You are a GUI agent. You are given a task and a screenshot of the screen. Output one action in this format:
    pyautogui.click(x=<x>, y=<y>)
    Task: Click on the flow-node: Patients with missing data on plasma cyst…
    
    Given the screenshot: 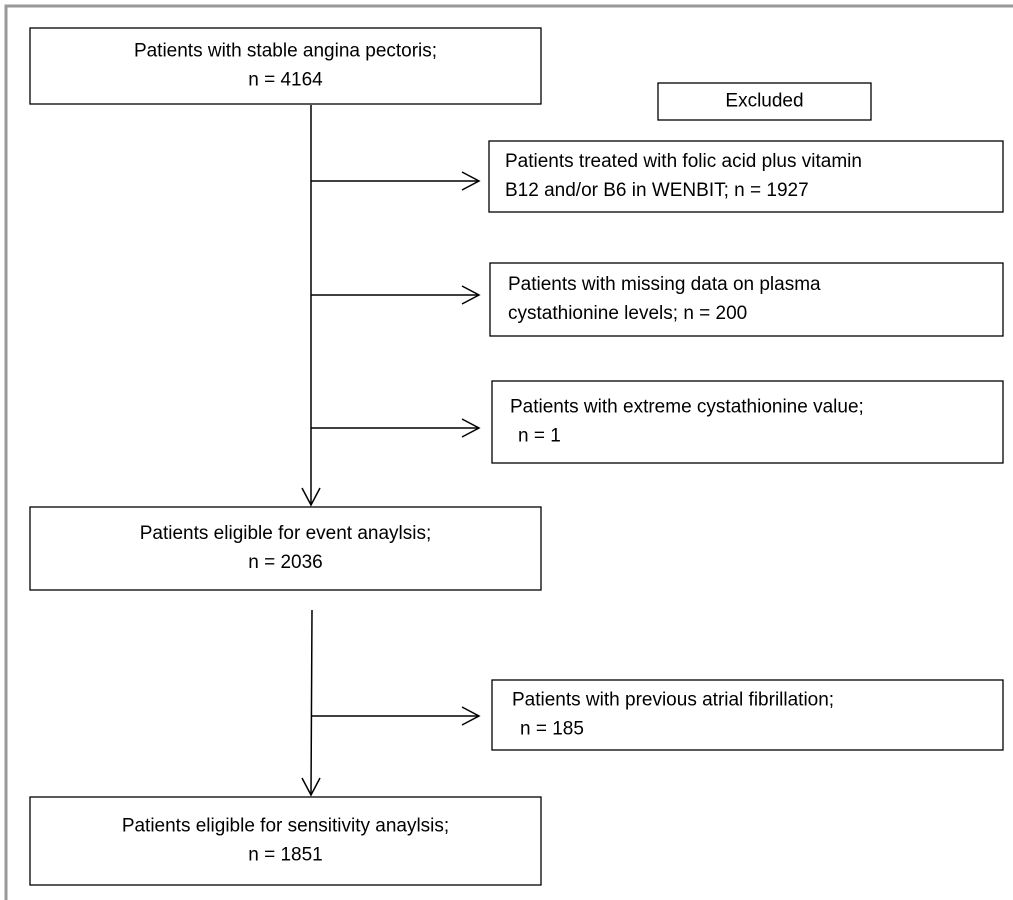 What is the action you would take?
    pyautogui.click(x=746, y=299)
    